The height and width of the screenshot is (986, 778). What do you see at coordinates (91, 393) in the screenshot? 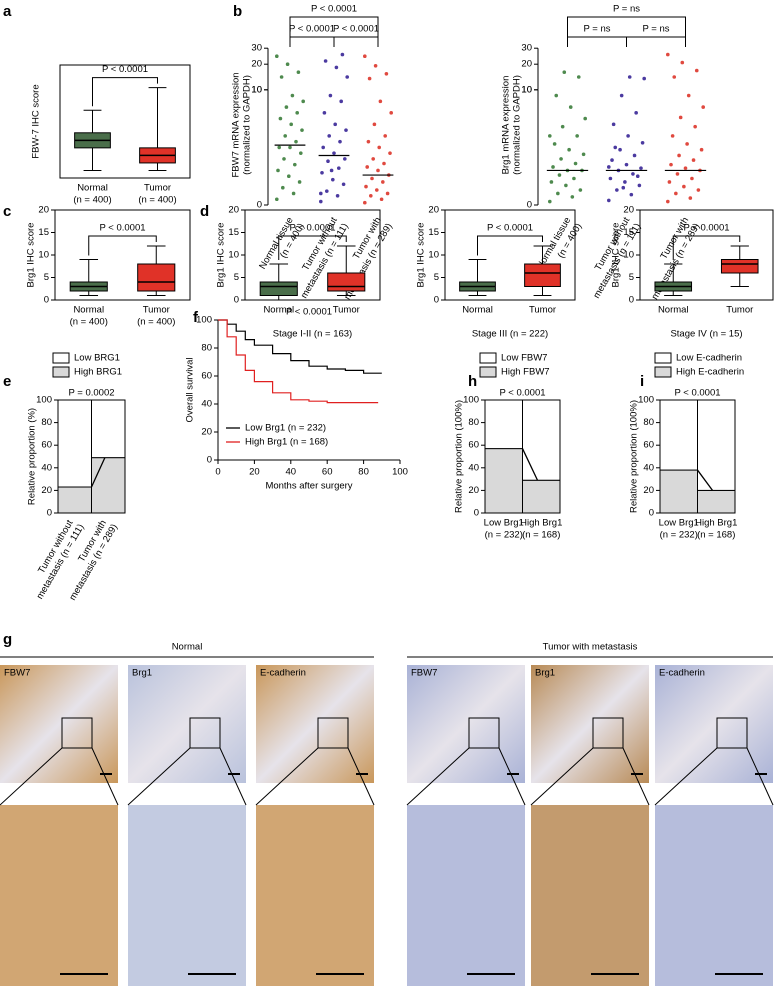
I see `p-value: P = 0.0002` at bounding box center [91, 393].